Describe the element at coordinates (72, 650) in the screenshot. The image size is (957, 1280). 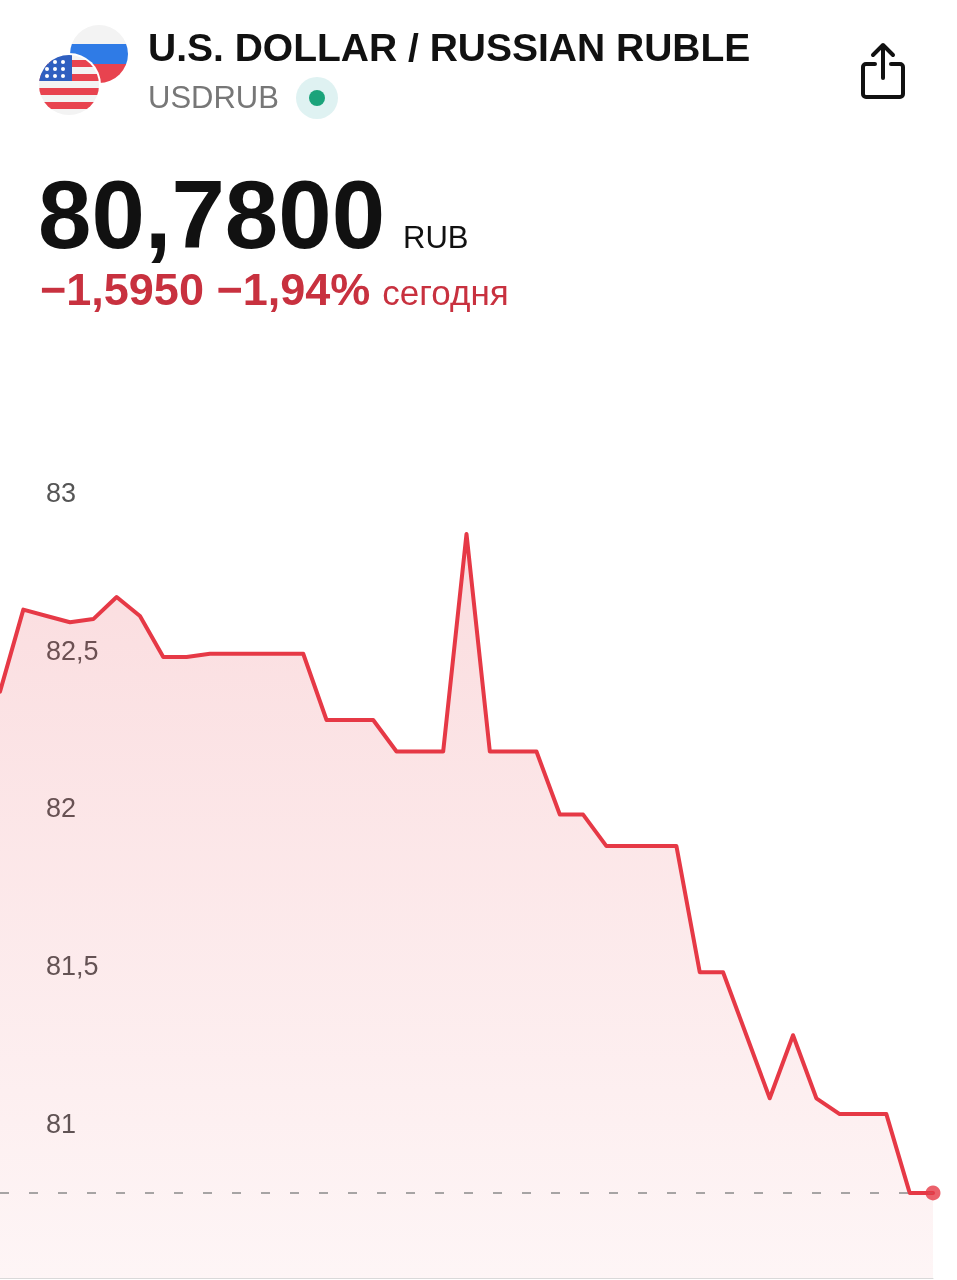
I see `y-tick-label: 82,5` at that location.